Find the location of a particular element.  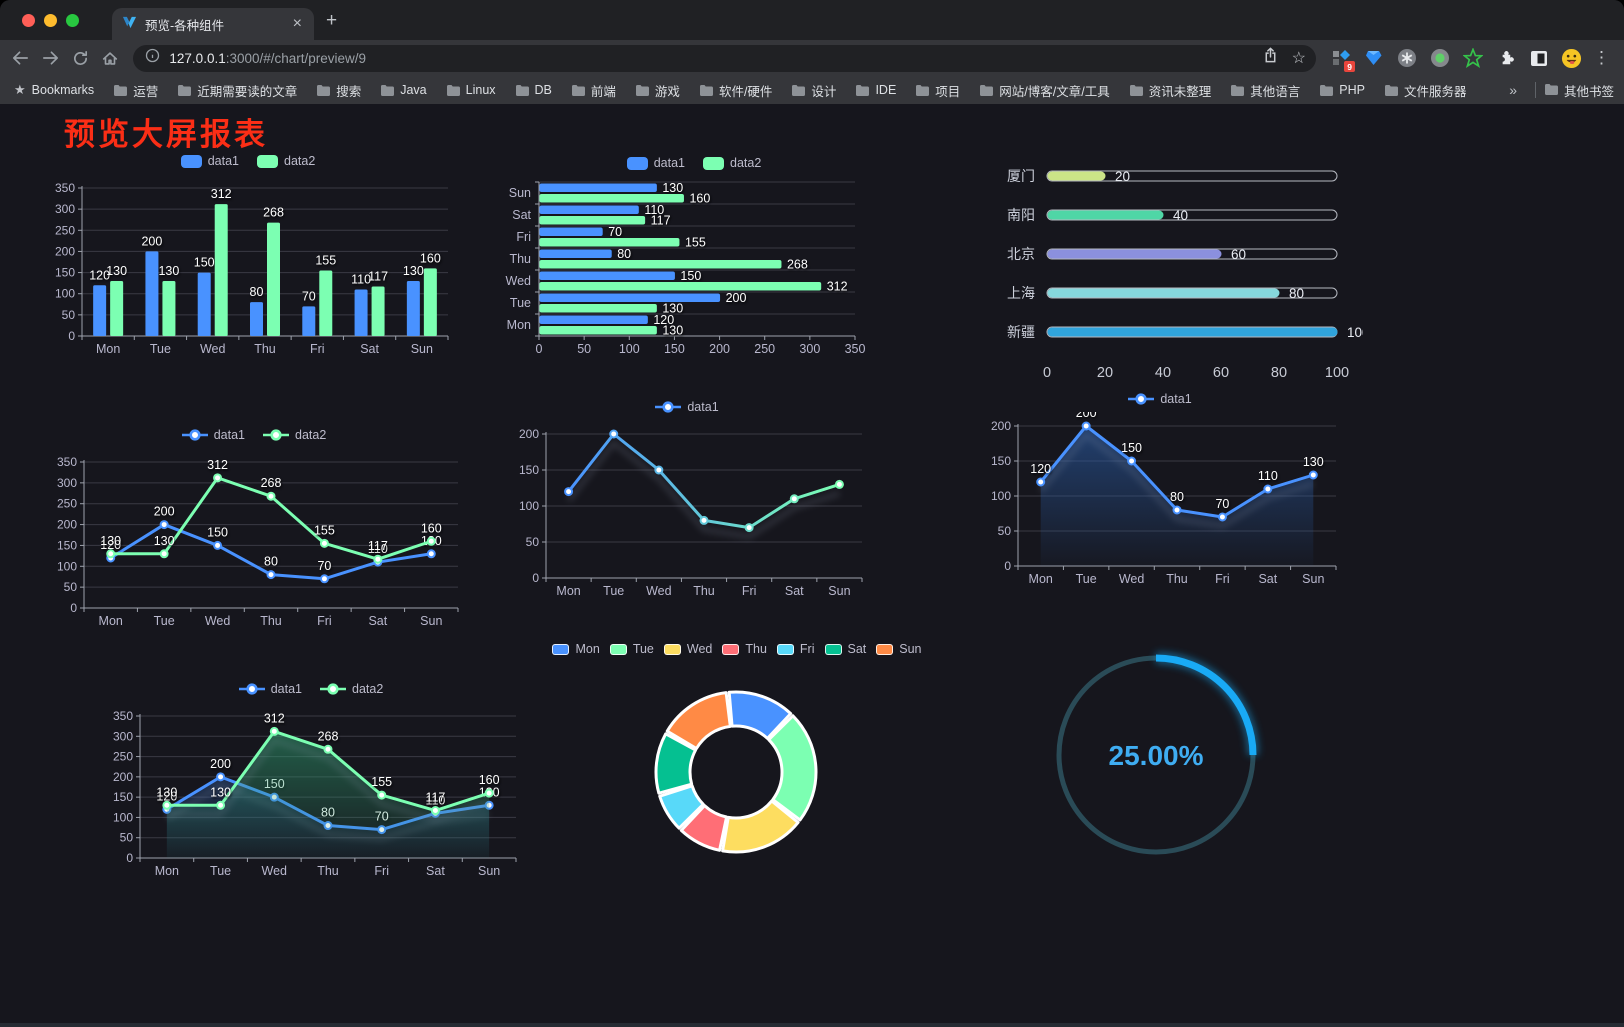

bookmark-folder: 前端 is located at coordinates (593, 90).